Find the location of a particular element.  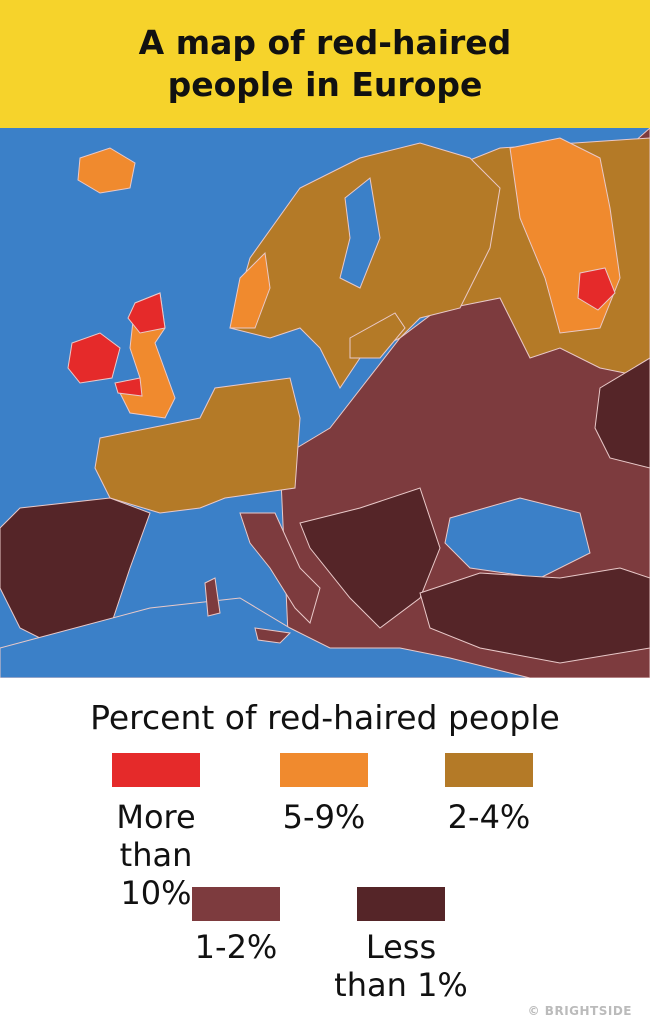

legend-label: 2-4% is located at coordinates (489, 817).